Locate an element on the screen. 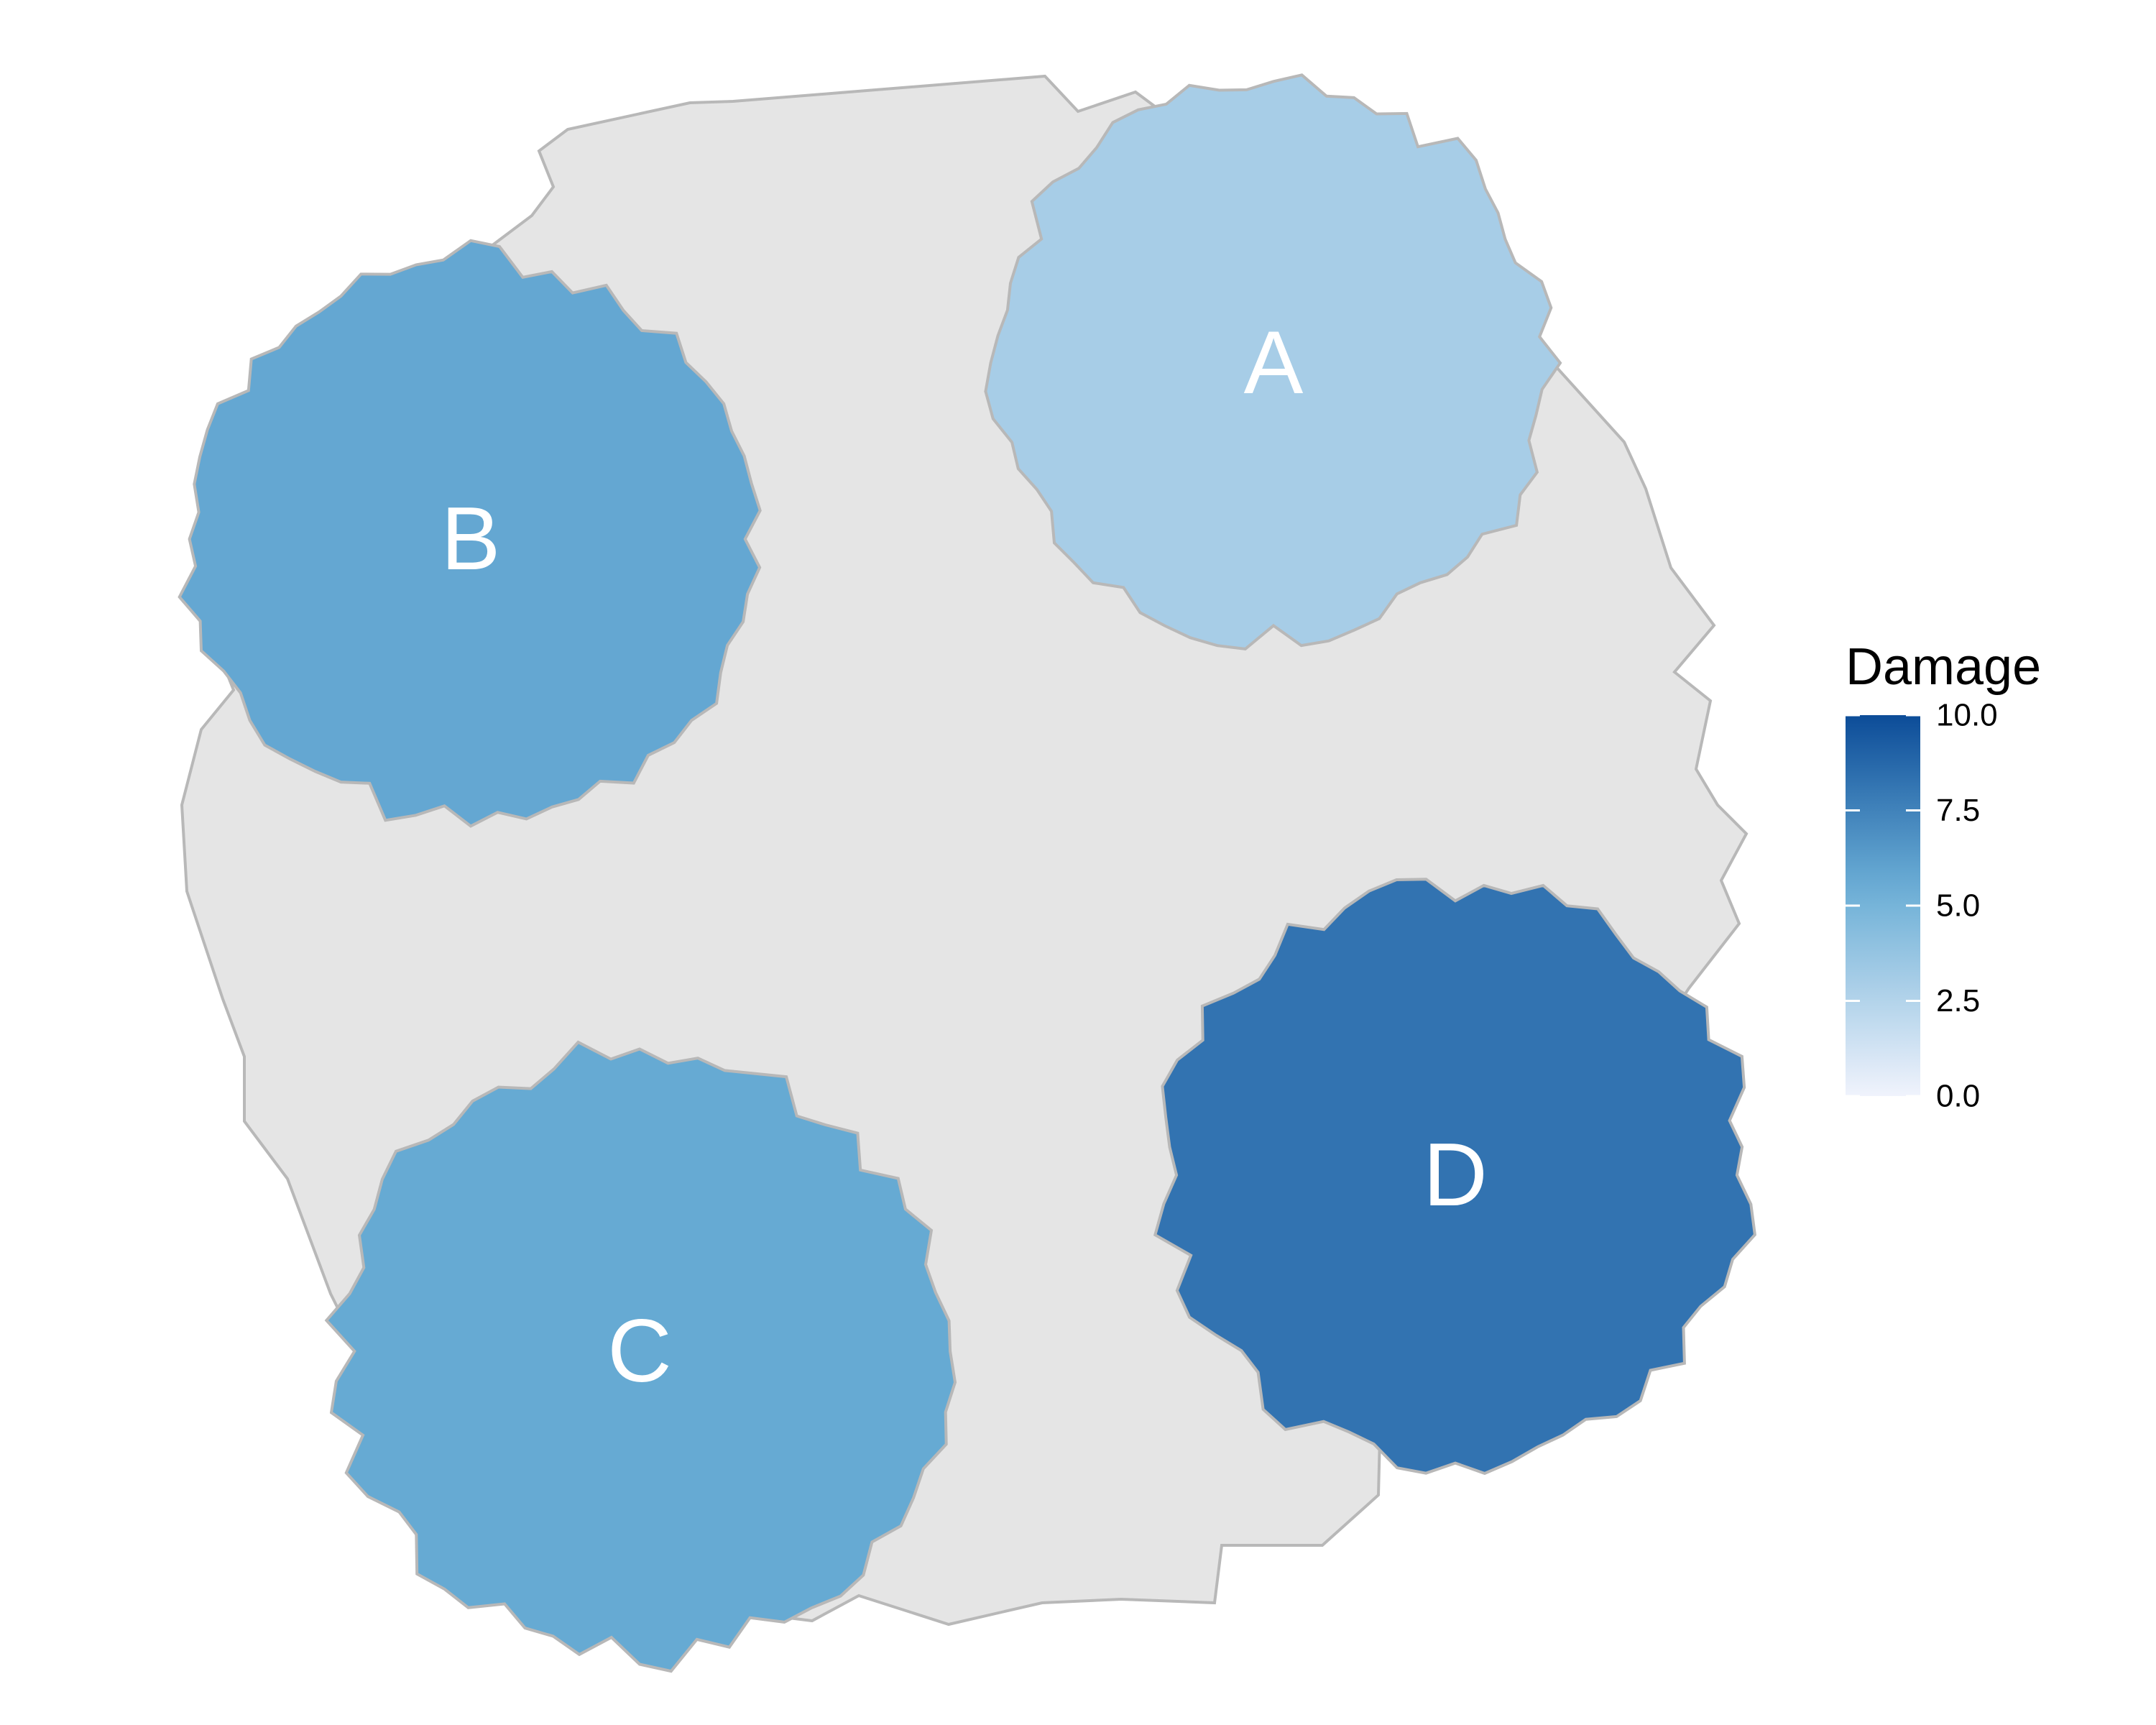 The image size is (2156, 1725). region-c is located at coordinates (640, 1356).